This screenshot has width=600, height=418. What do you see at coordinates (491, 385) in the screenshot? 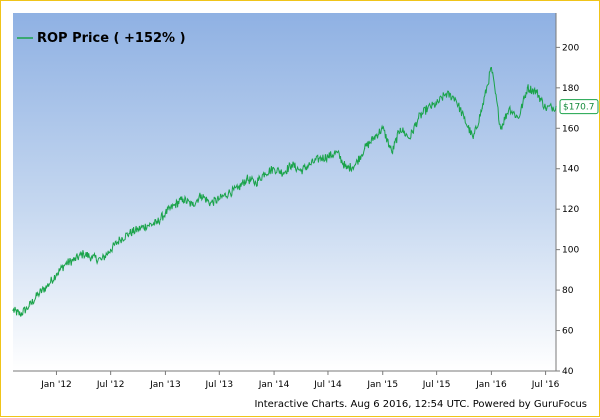
I see `x-tick-label: Jan '16` at bounding box center [491, 385].